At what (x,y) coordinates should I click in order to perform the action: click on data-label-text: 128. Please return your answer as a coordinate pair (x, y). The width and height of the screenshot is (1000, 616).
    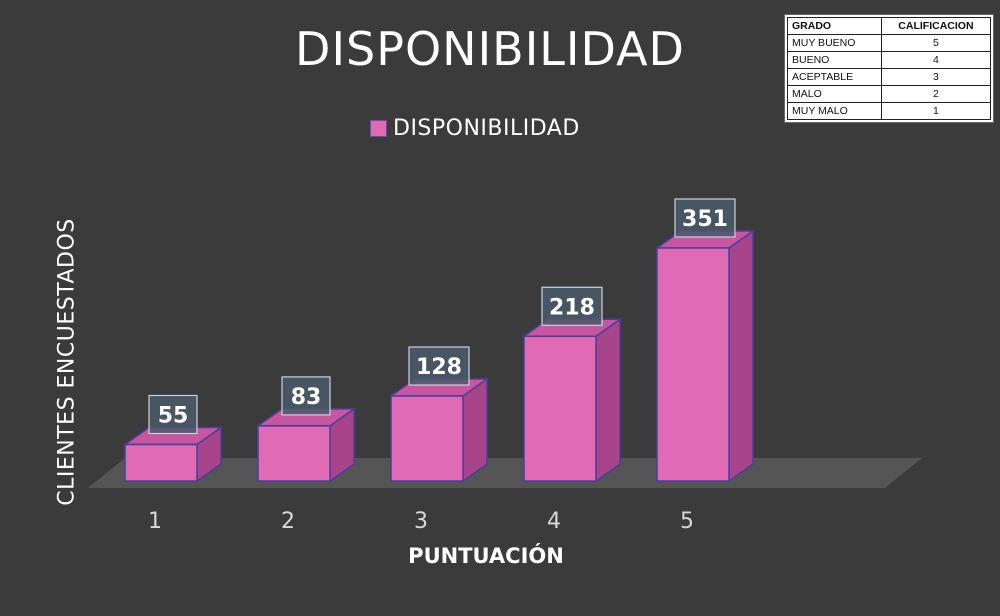
    Looking at the image, I should click on (439, 367).